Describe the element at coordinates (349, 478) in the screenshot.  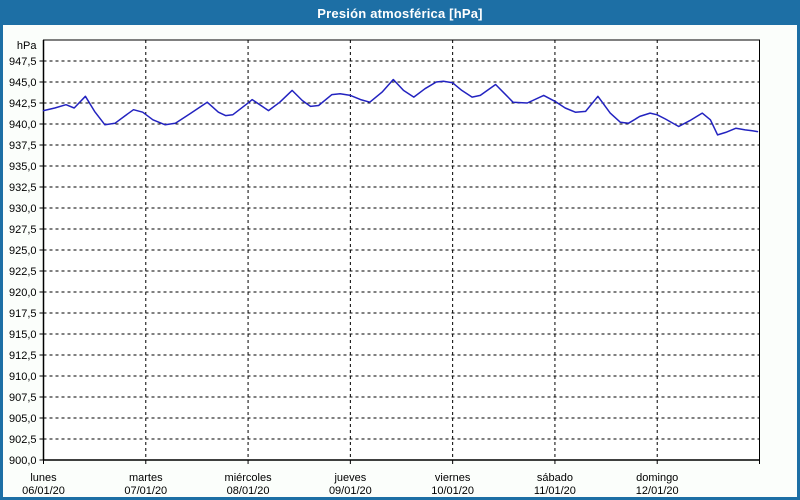
I see `x-day-label: jueves` at that location.